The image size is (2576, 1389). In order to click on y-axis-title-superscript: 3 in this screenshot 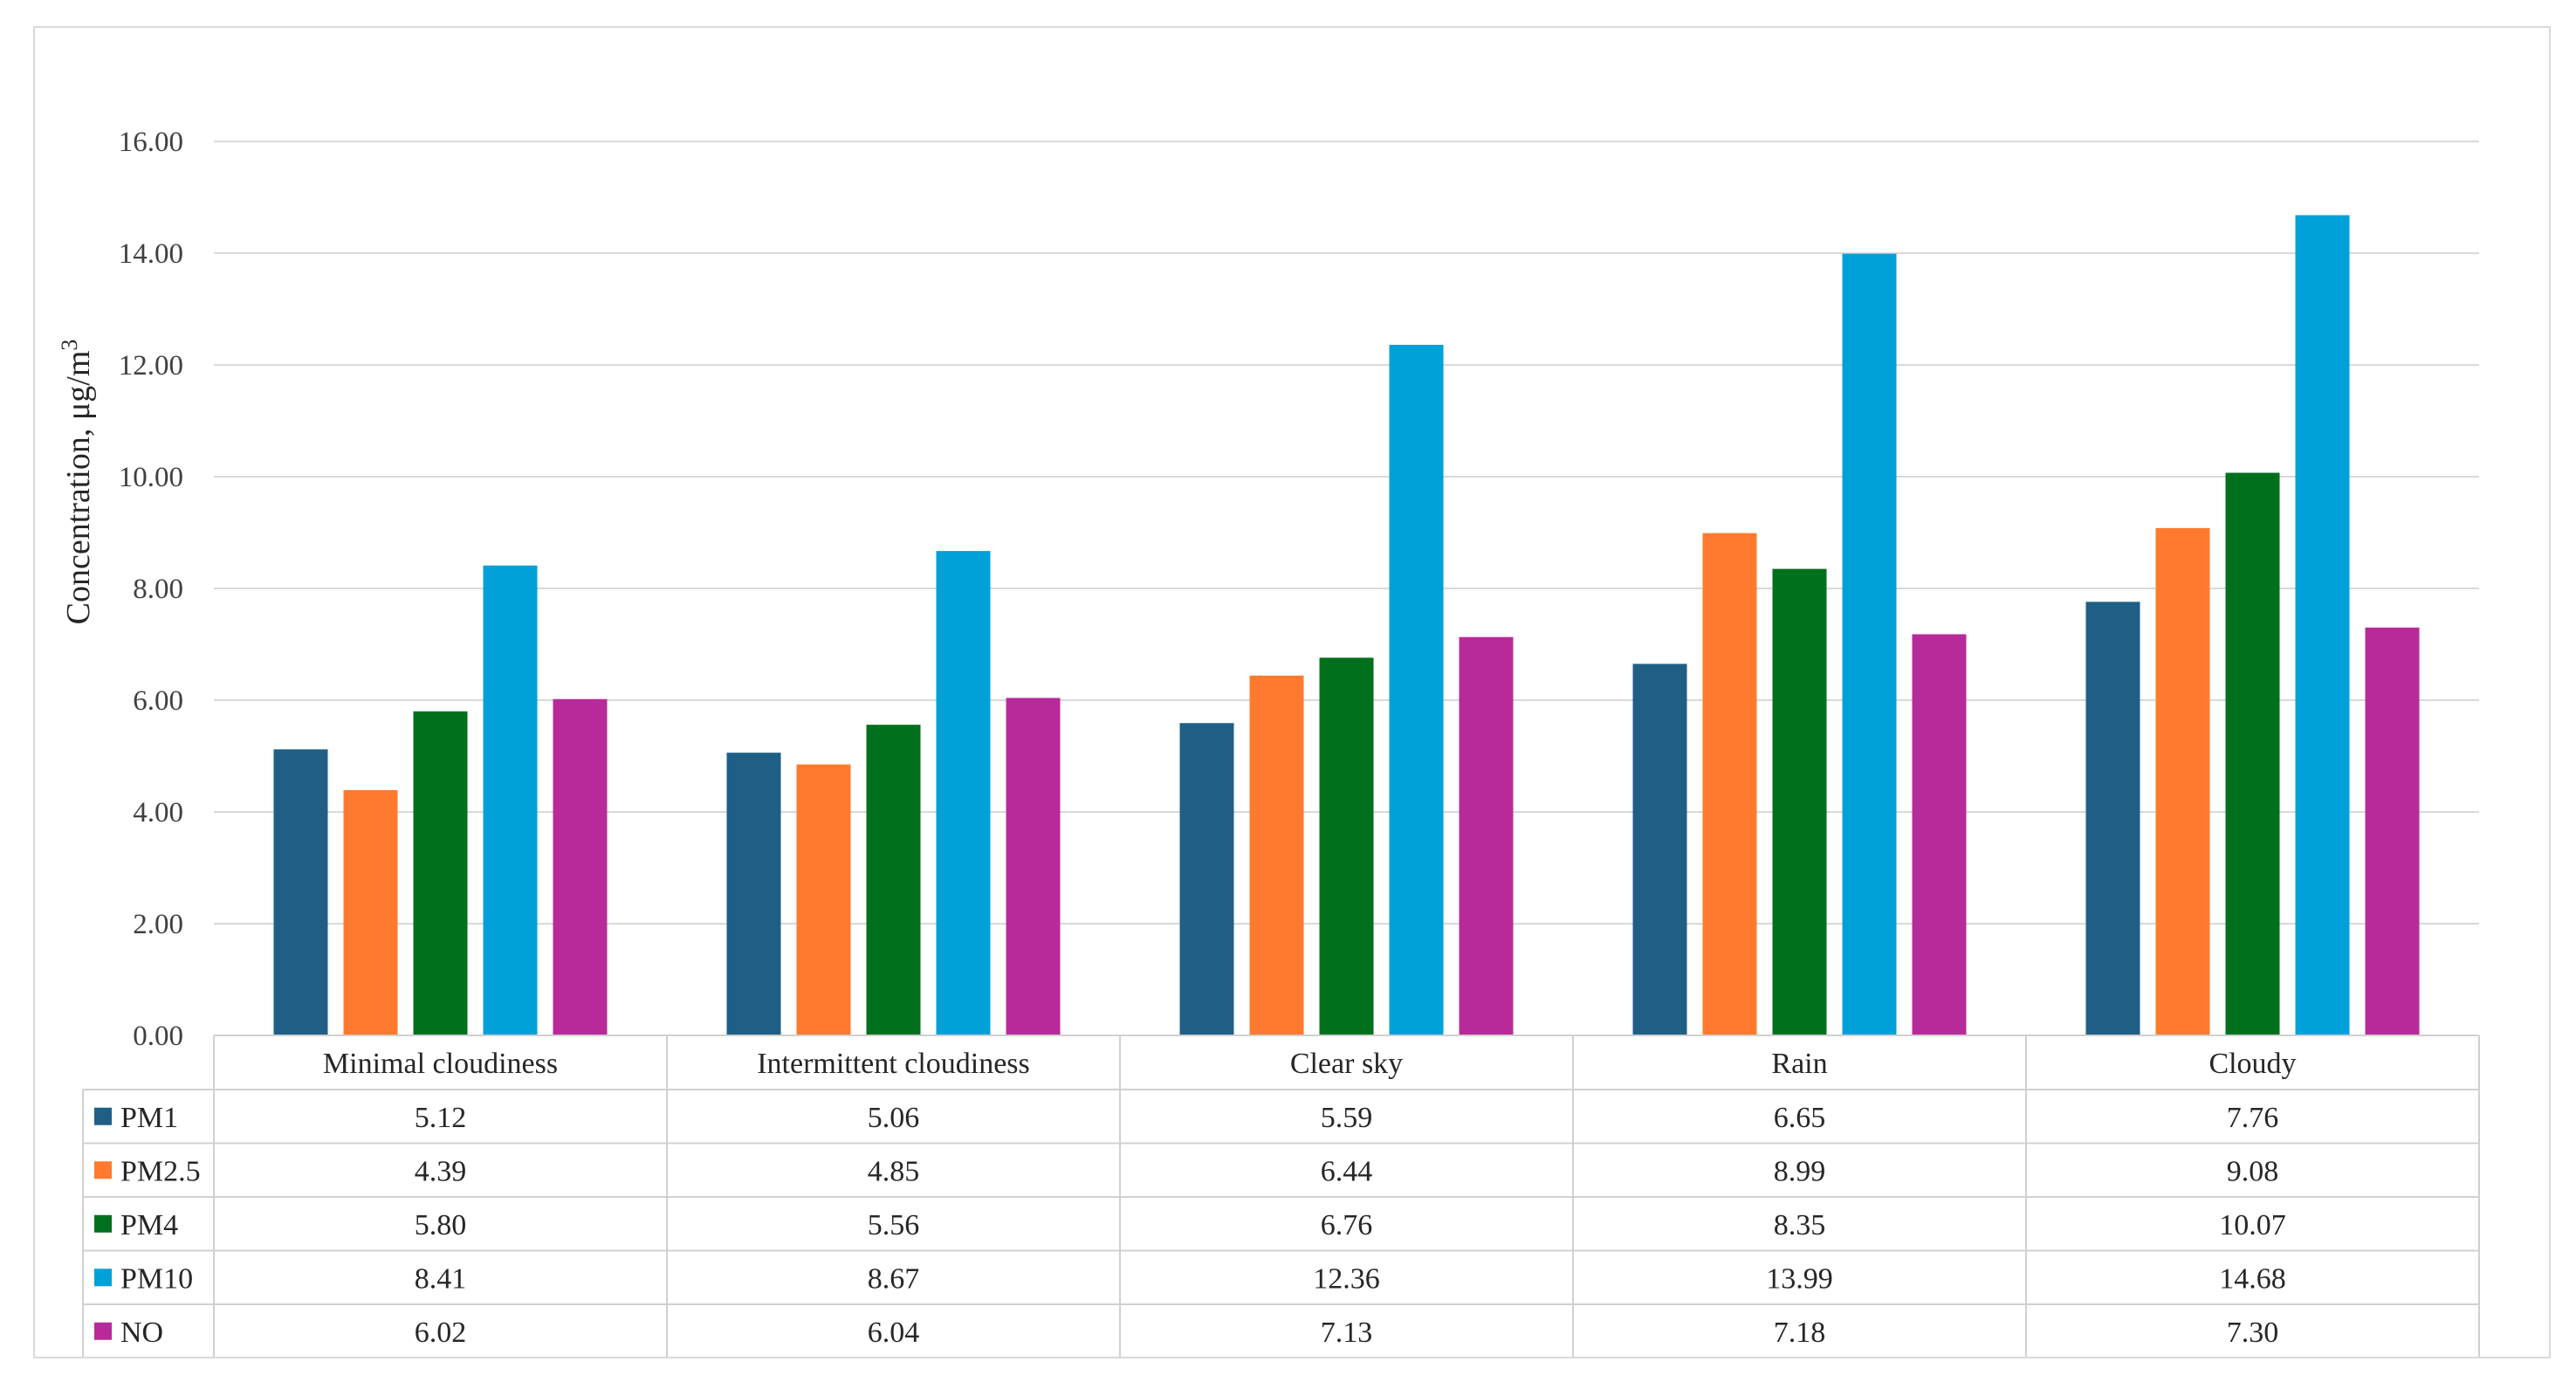, I will do `click(69, 346)`.